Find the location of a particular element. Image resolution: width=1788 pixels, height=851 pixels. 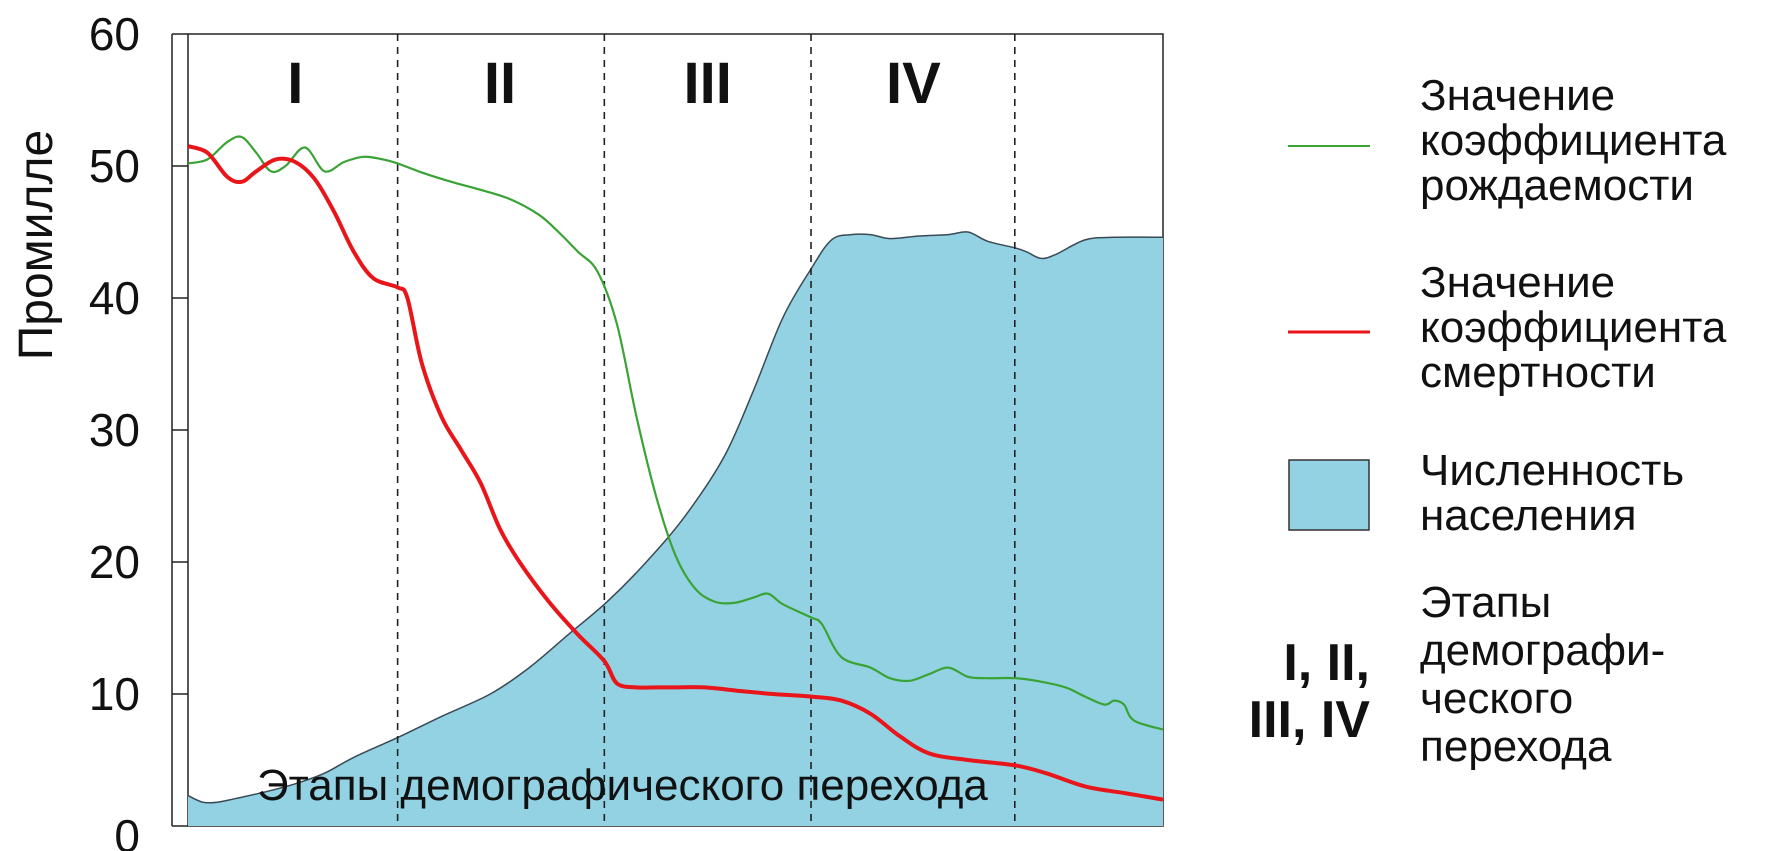

y-tick-label: 50 is located at coordinates (114, 166).